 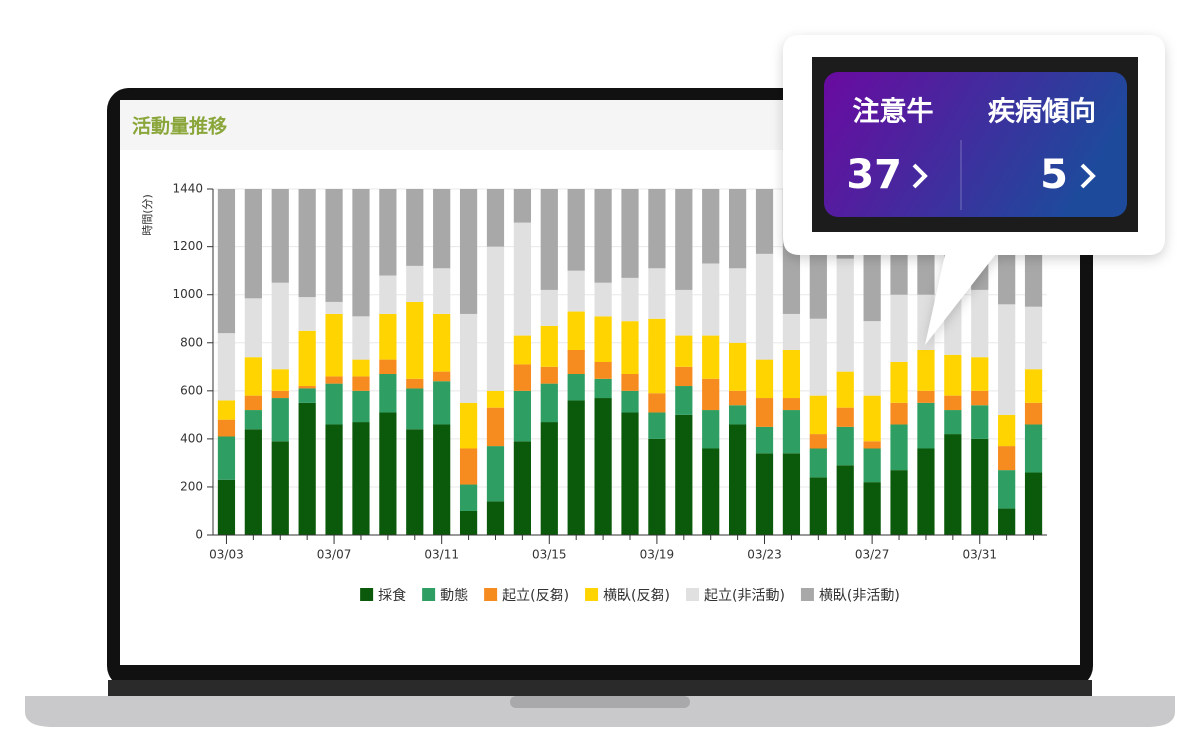 I want to click on y-tick-label: 800, so click(x=191, y=342).